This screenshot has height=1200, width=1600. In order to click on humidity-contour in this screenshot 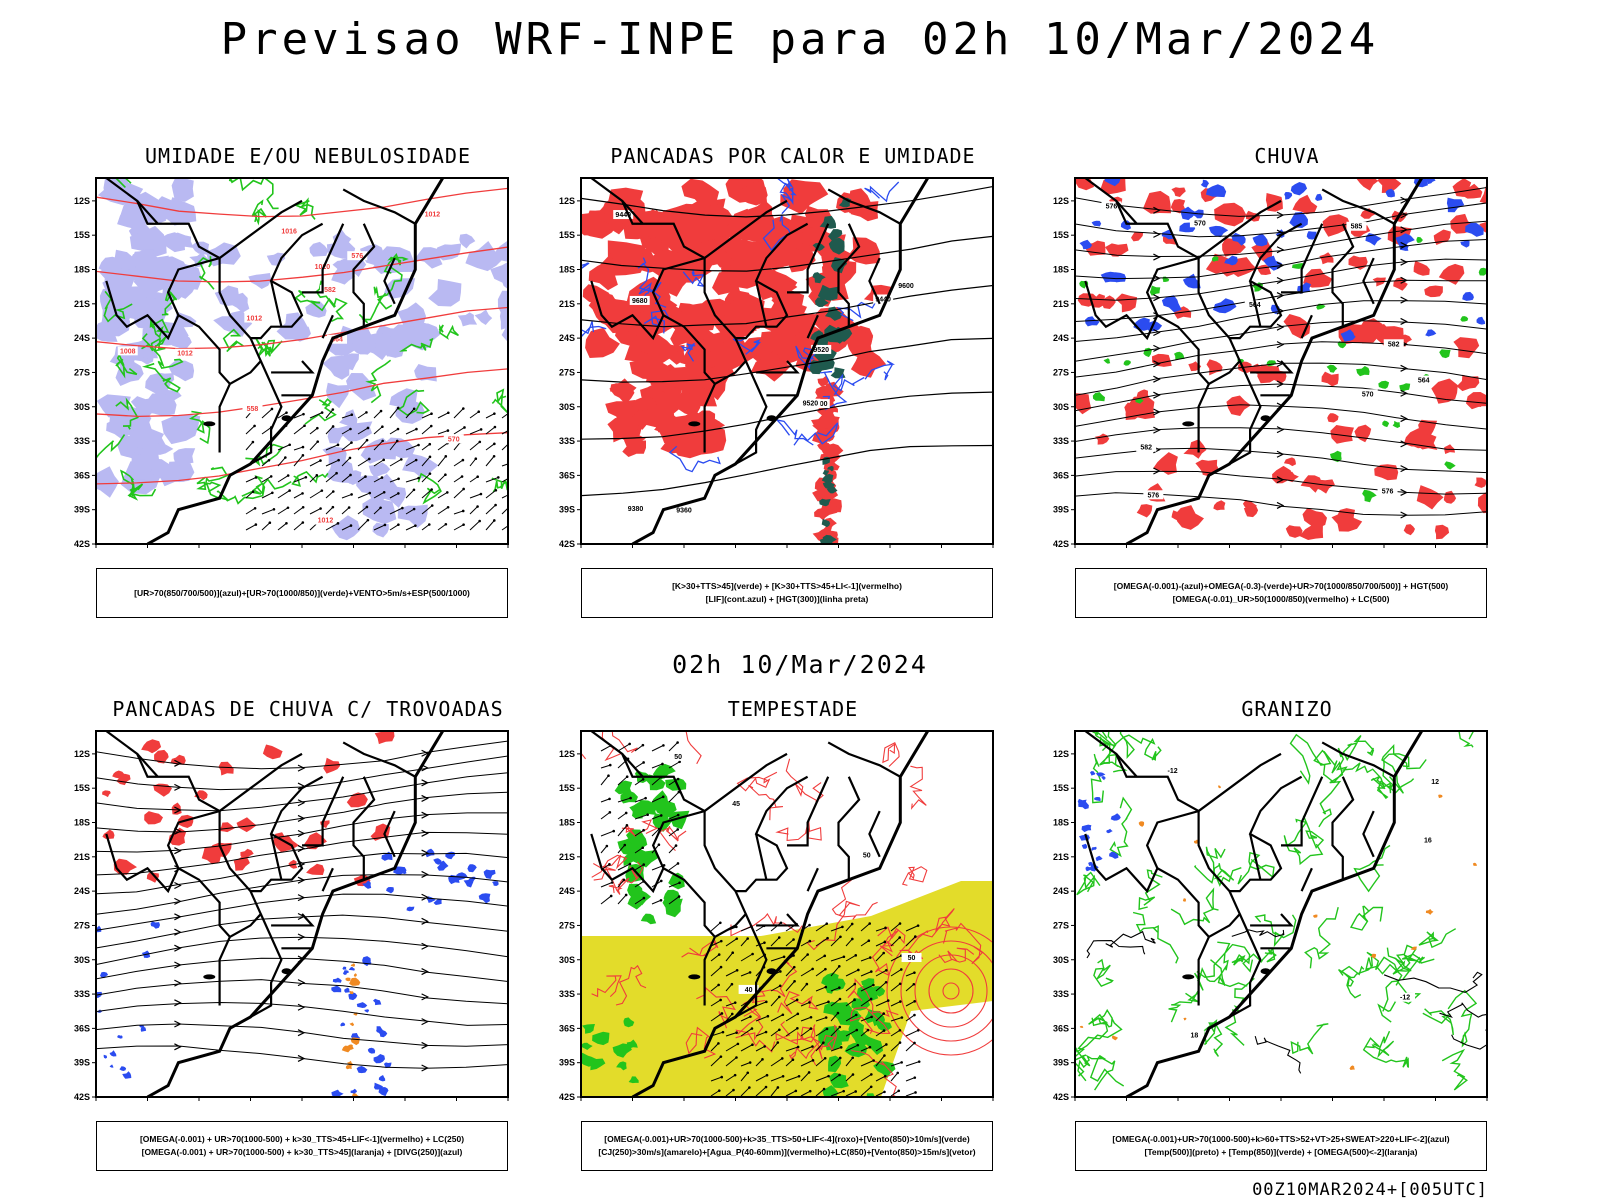, I will do `click(159, 328)`.